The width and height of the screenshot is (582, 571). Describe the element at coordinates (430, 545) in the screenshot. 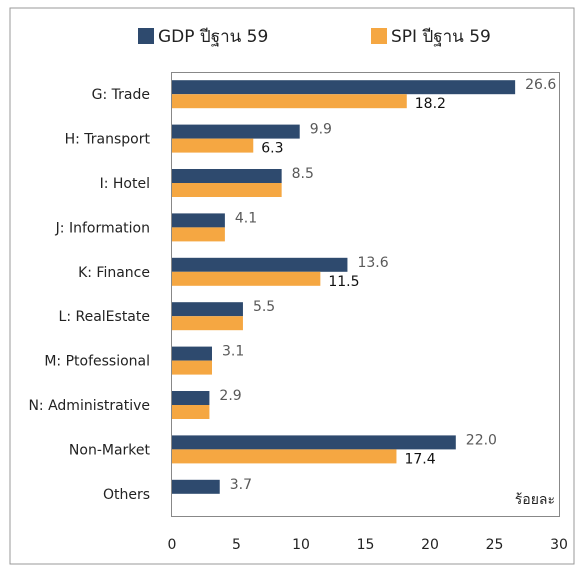

I see `x-tick-label: 20` at that location.